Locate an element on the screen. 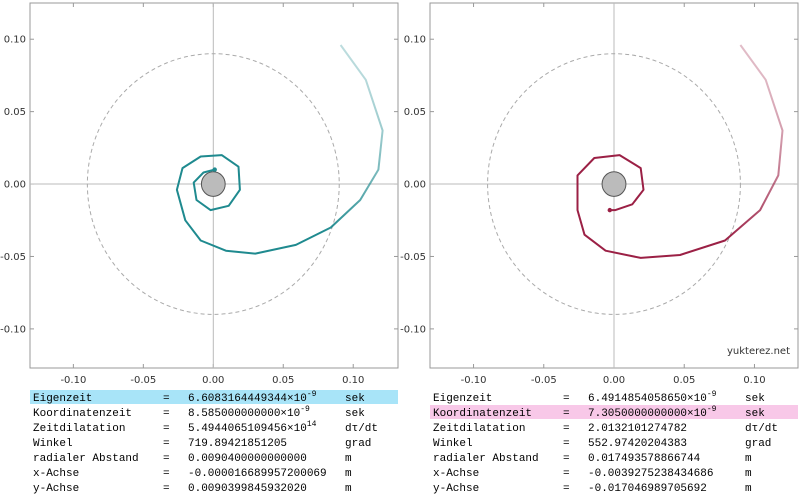  value-text: 8.585000000000×10 is located at coordinates (244, 414).